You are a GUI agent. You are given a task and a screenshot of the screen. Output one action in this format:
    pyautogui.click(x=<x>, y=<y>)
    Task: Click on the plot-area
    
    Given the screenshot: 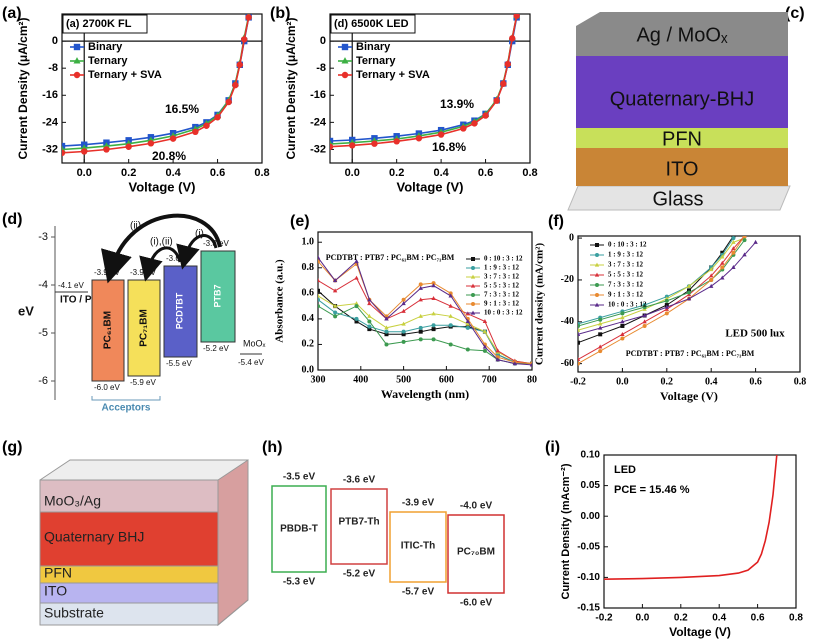 What is the action you would take?
    pyautogui.click(x=425, y=311)
    